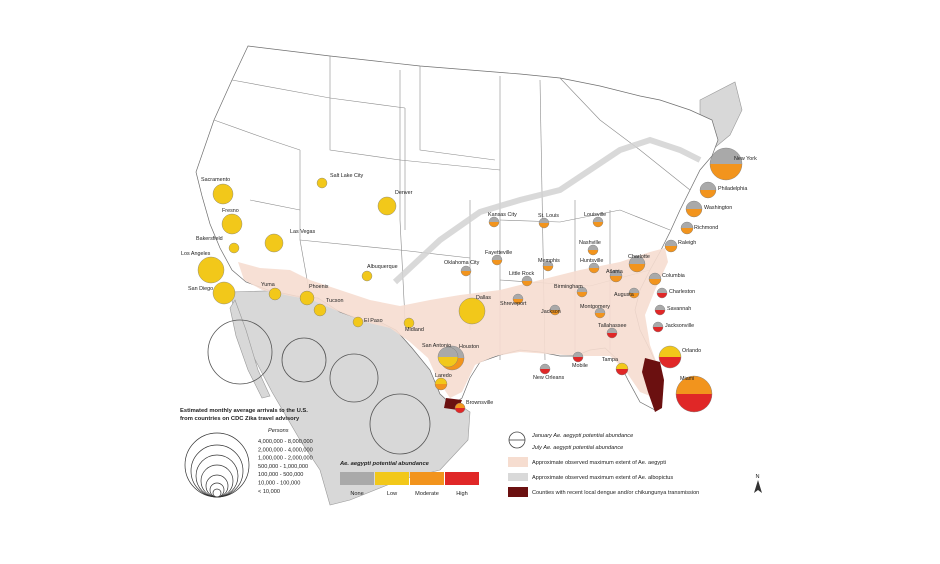 The image size is (940, 564). Describe the element at coordinates (462, 494) in the screenshot. I see `abundance-level-label: High` at that location.